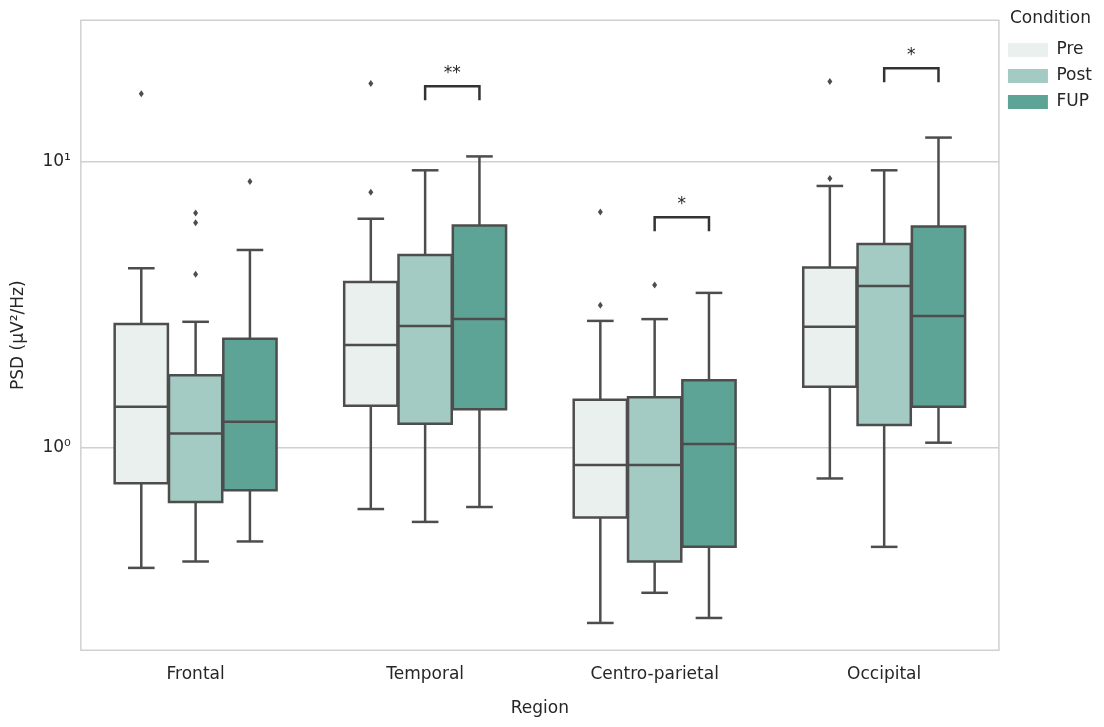  I want to click on x-tick-label: Centro-parietal, so click(654, 672).